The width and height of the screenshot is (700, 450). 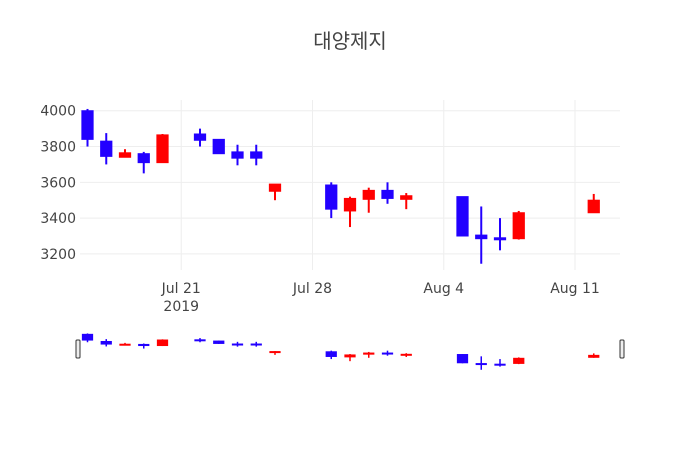 I want to click on y-tick-label: 3800, so click(x=58, y=148).